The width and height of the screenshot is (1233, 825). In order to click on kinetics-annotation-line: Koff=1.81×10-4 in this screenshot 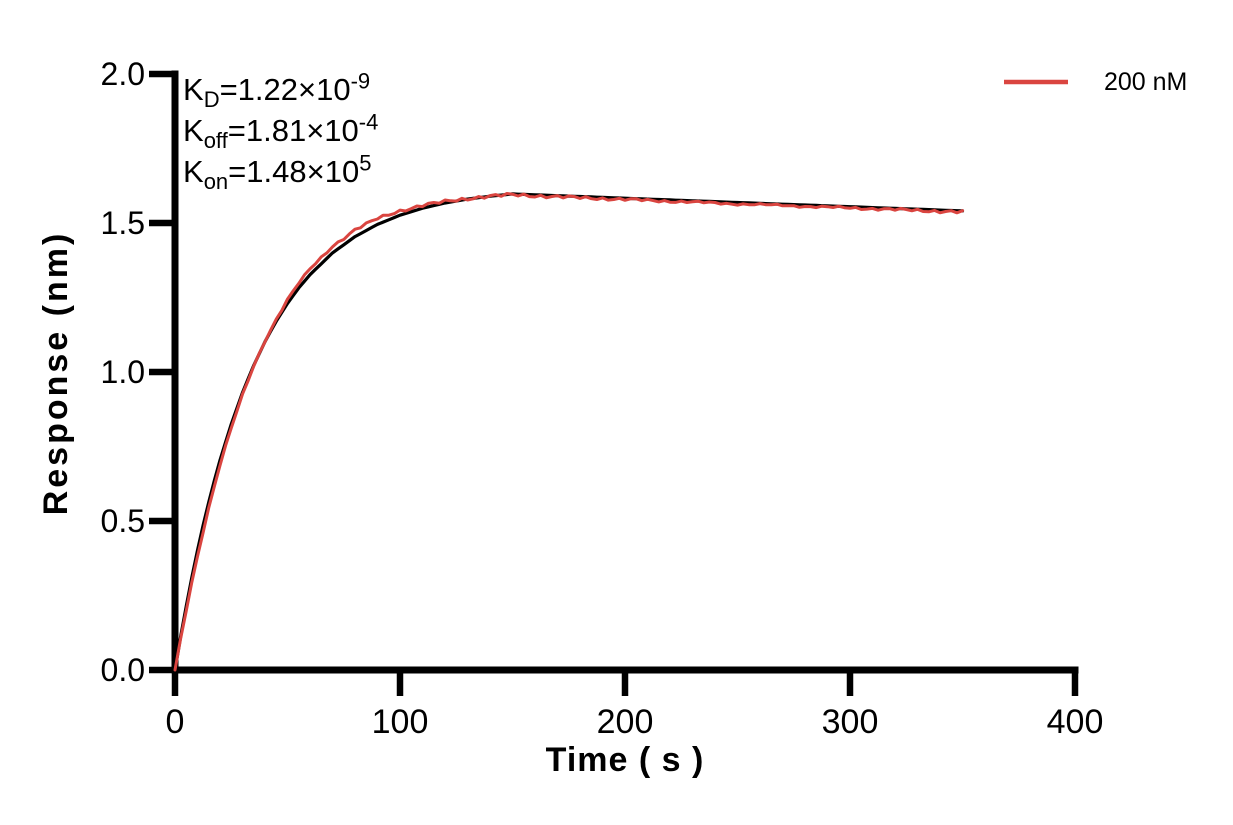, I will do `click(281, 131)`.